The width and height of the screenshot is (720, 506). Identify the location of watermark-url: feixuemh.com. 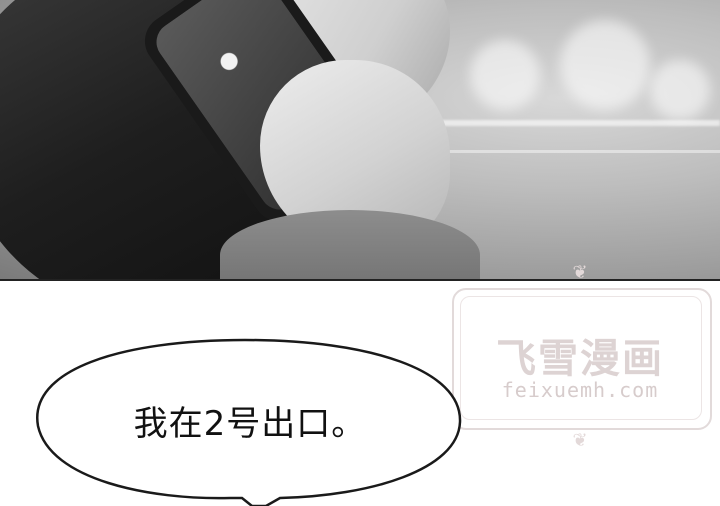
(580, 390).